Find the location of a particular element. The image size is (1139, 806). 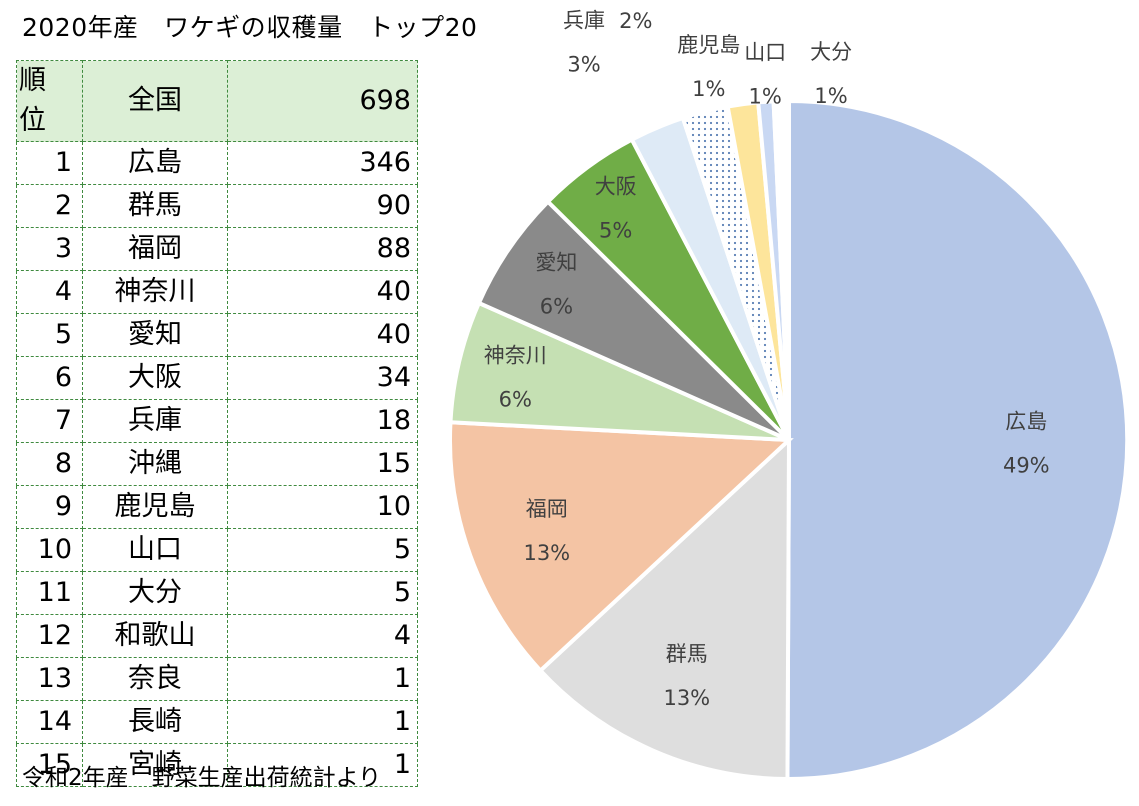

slice-category-label: 鹿児島 is located at coordinates (708, 45).